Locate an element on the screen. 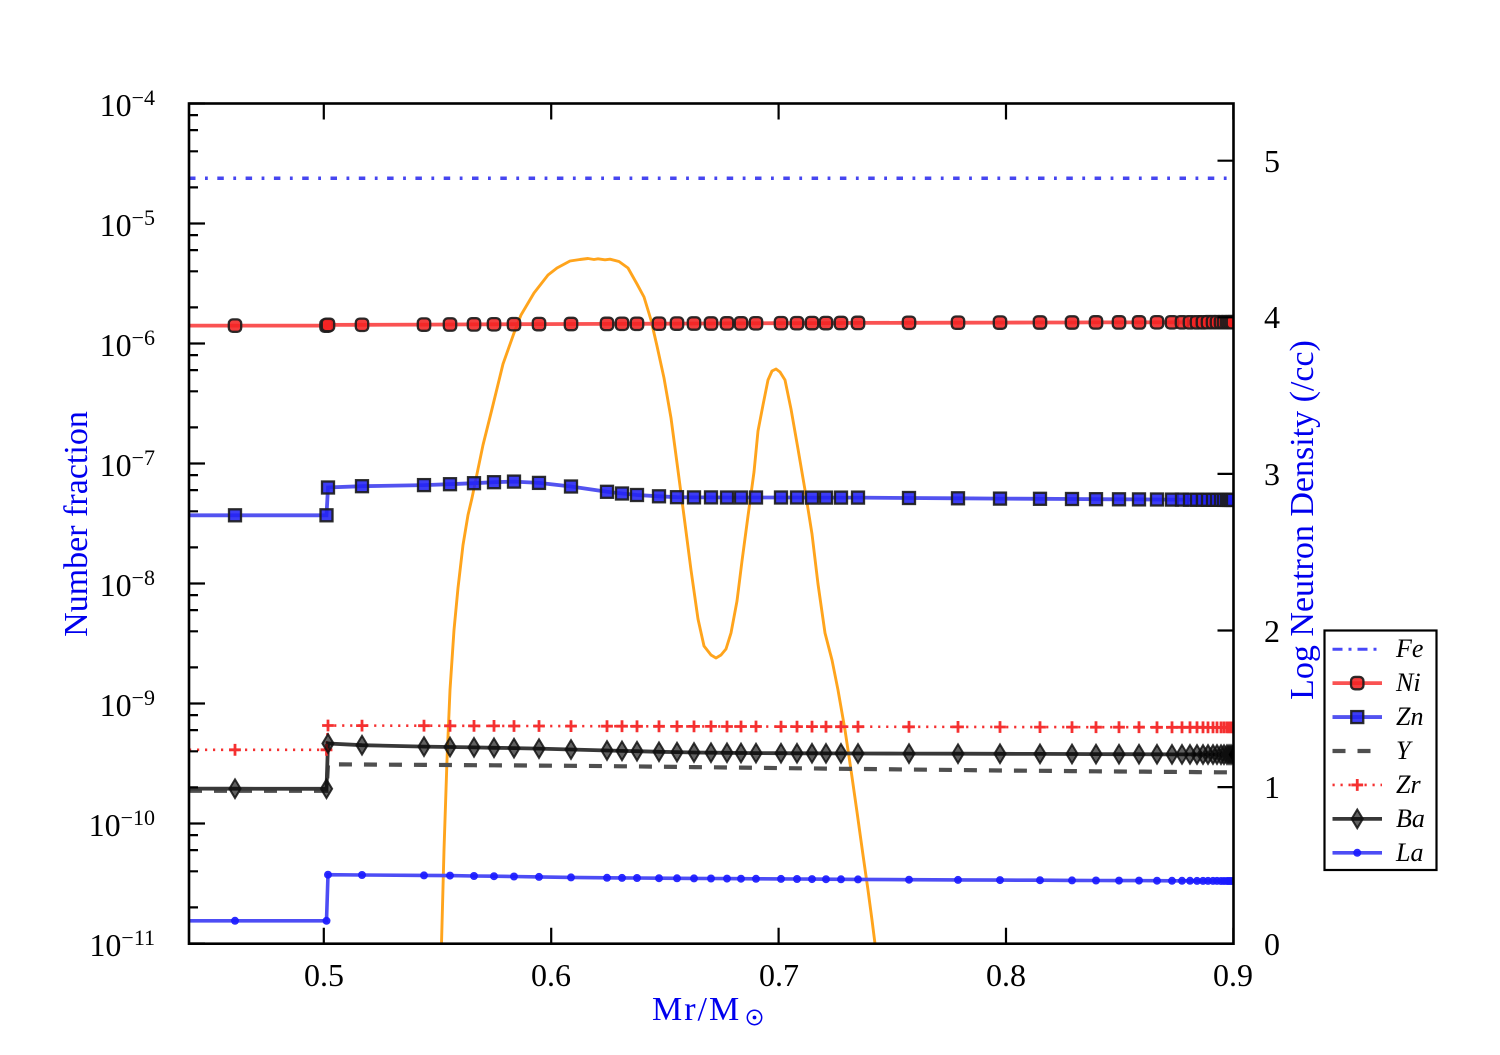 The height and width of the screenshot is (1055, 1500). svg-text: Zr is located at coordinates (1408, 784).